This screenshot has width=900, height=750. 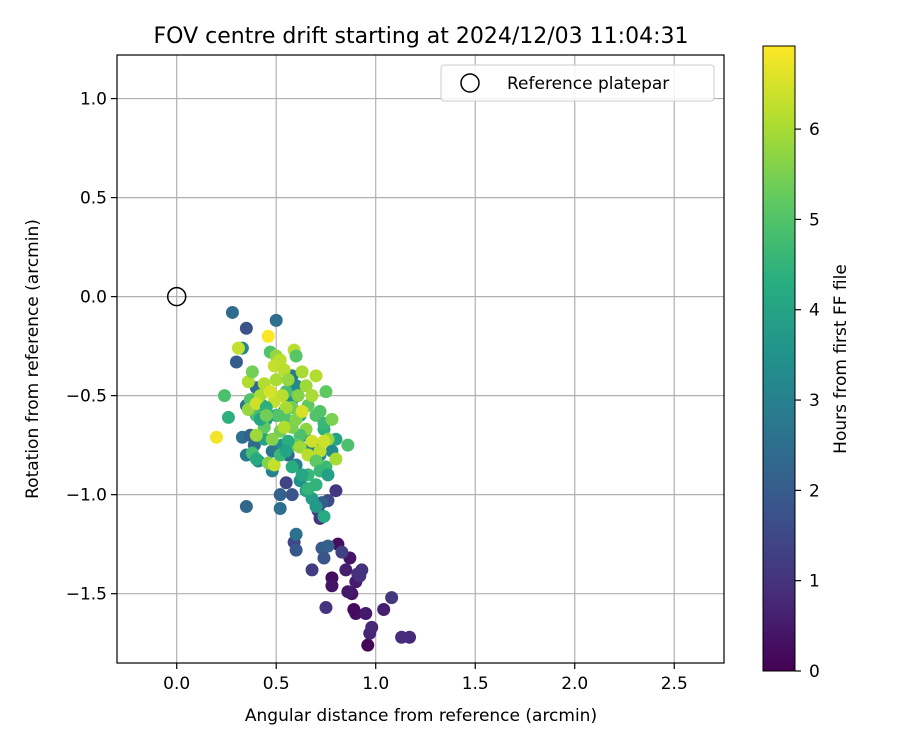 What do you see at coordinates (176, 296) in the screenshot?
I see `reference-platepar-marker` at bounding box center [176, 296].